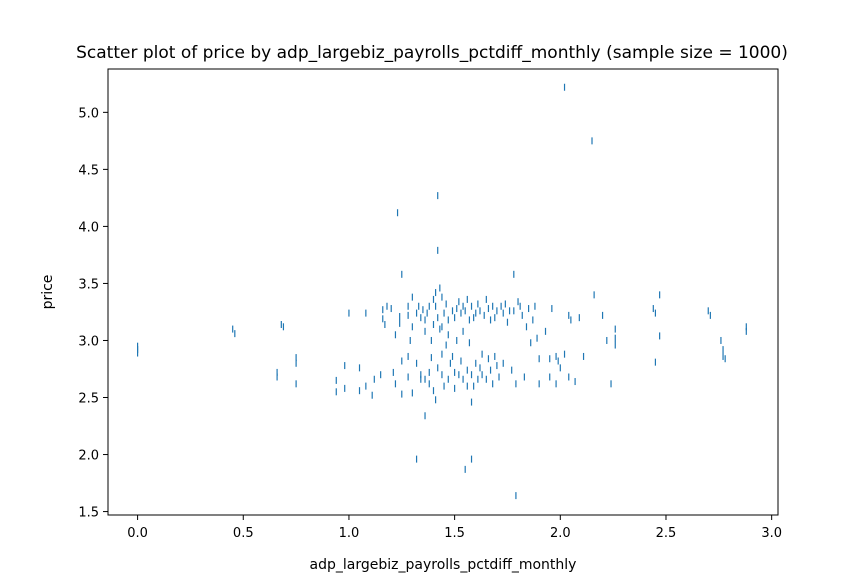  What do you see at coordinates (88, 284) in the screenshot?
I see `y-tick-label: 3.5` at bounding box center [88, 284].